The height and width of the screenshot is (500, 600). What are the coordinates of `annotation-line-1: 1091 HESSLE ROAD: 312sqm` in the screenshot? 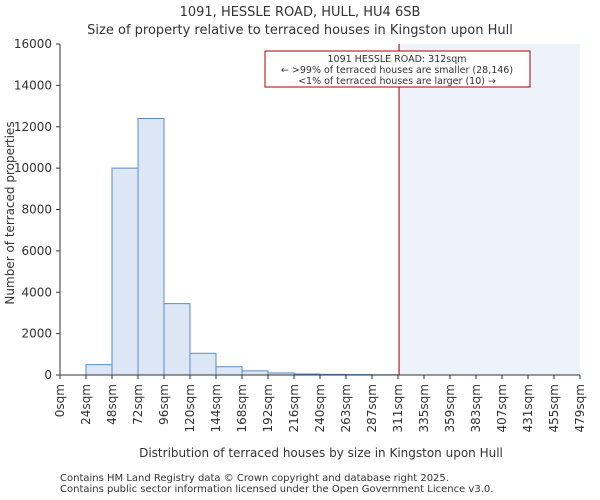 It's located at (396, 59).